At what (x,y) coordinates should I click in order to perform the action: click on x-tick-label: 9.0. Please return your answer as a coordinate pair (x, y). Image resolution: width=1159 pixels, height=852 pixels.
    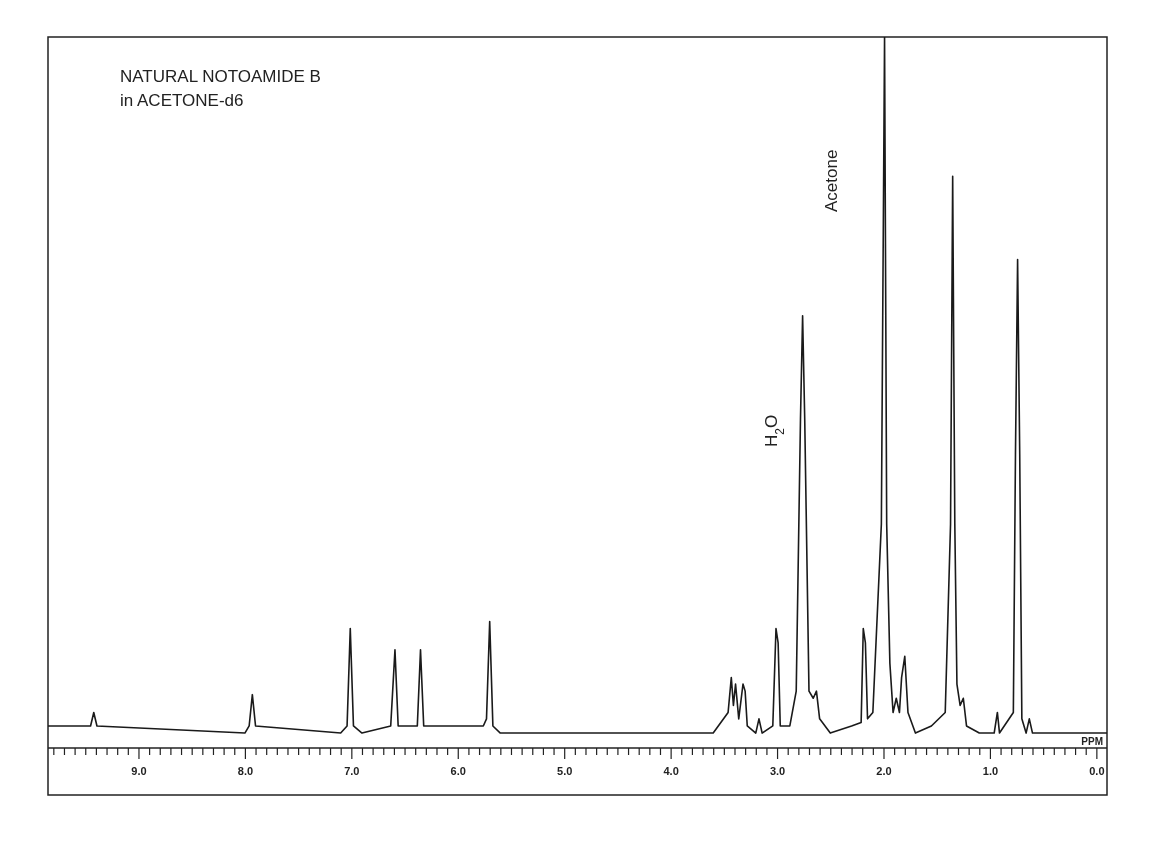
    Looking at the image, I should click on (139, 770).